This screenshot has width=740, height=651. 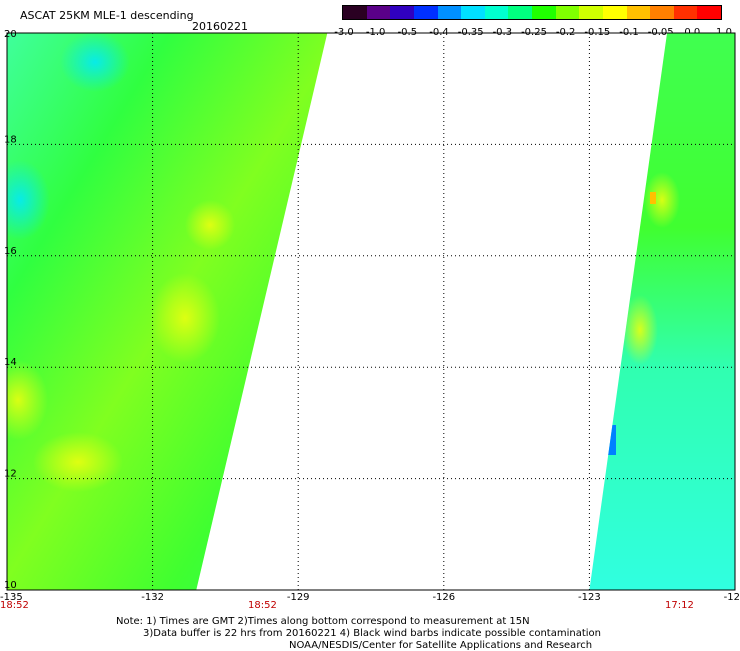 I want to click on lat-tick-label: 10, so click(x=10, y=585).